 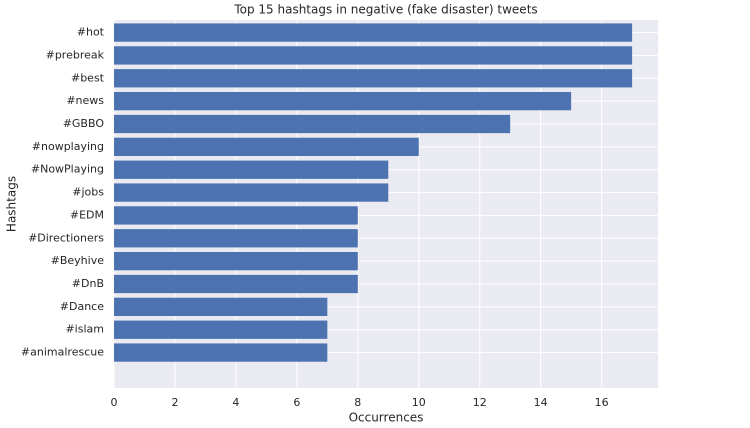 I want to click on x-tick-label: 6, so click(x=296, y=402).